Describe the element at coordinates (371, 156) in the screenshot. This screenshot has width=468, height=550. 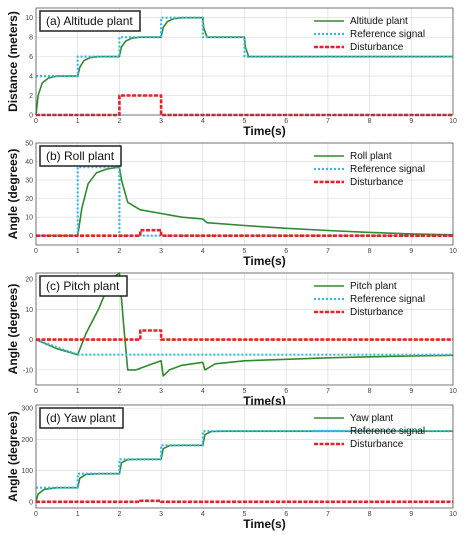
I see `legend-label: Roll plant` at that location.